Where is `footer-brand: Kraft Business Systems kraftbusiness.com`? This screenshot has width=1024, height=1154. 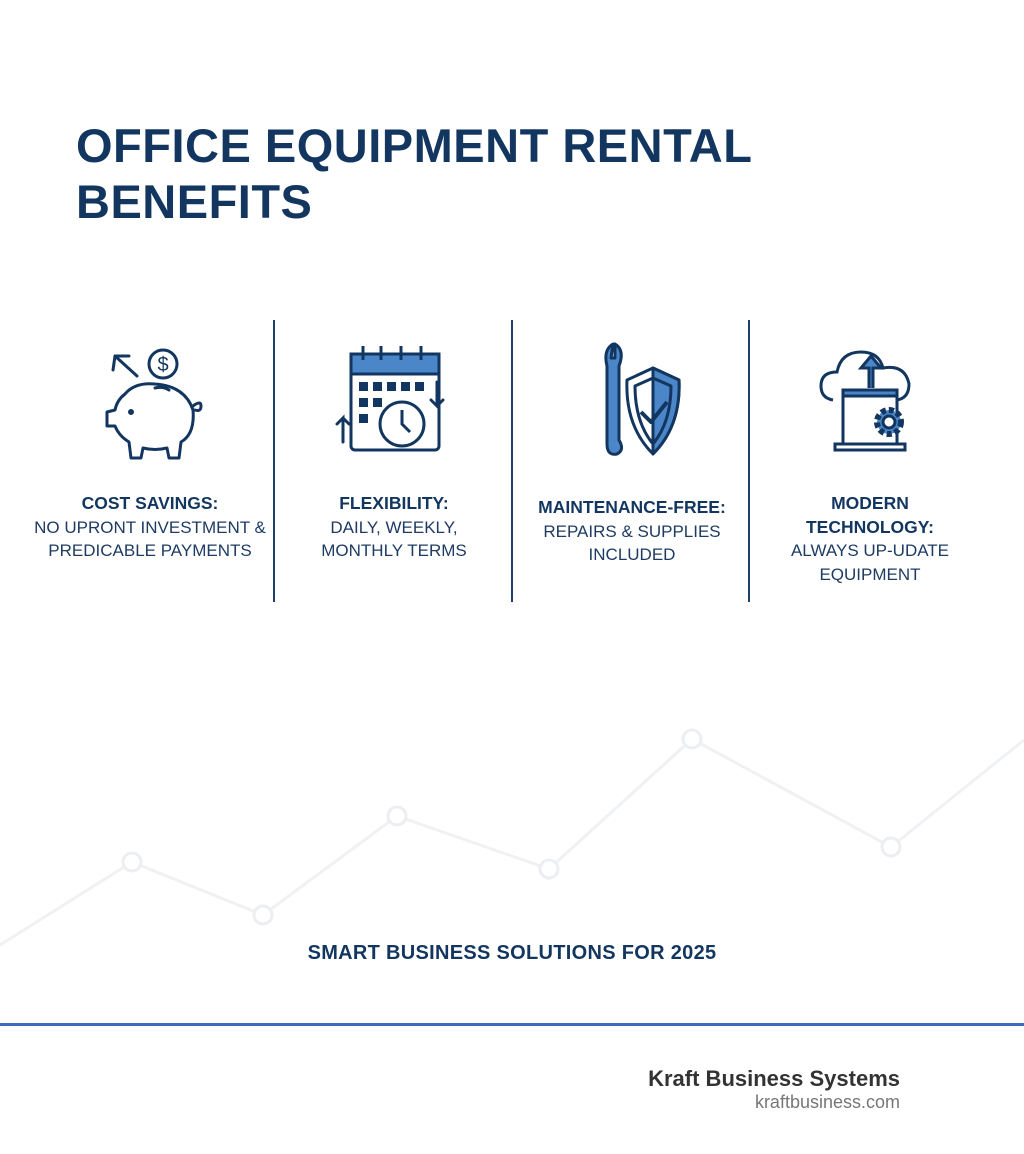 footer-brand: Kraft Business Systems kraftbusiness.com is located at coordinates (774, 1089).